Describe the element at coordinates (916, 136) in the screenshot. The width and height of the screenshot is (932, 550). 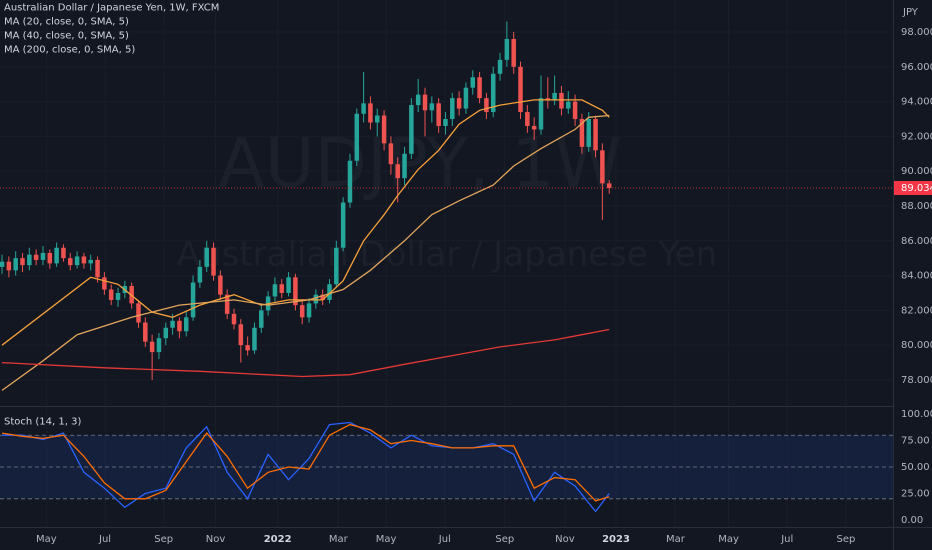
I see `y-tick-label: 92.000` at that location.